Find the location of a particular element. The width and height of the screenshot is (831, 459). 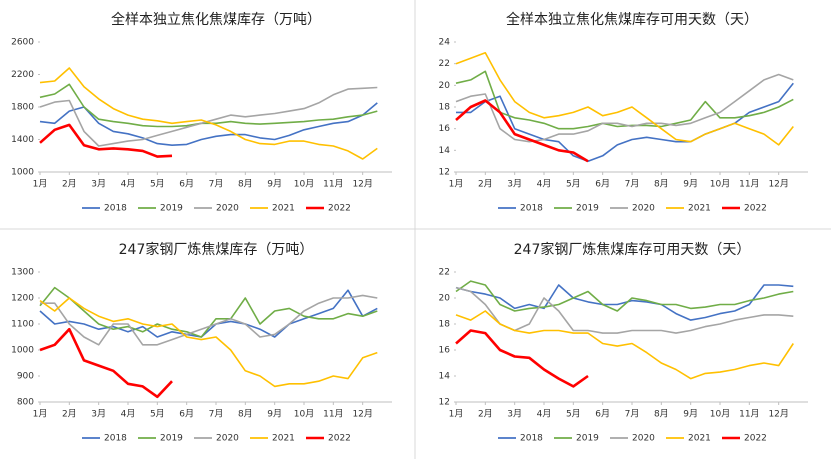

y-tick-label: 1200 is located at coordinates (22, 299).